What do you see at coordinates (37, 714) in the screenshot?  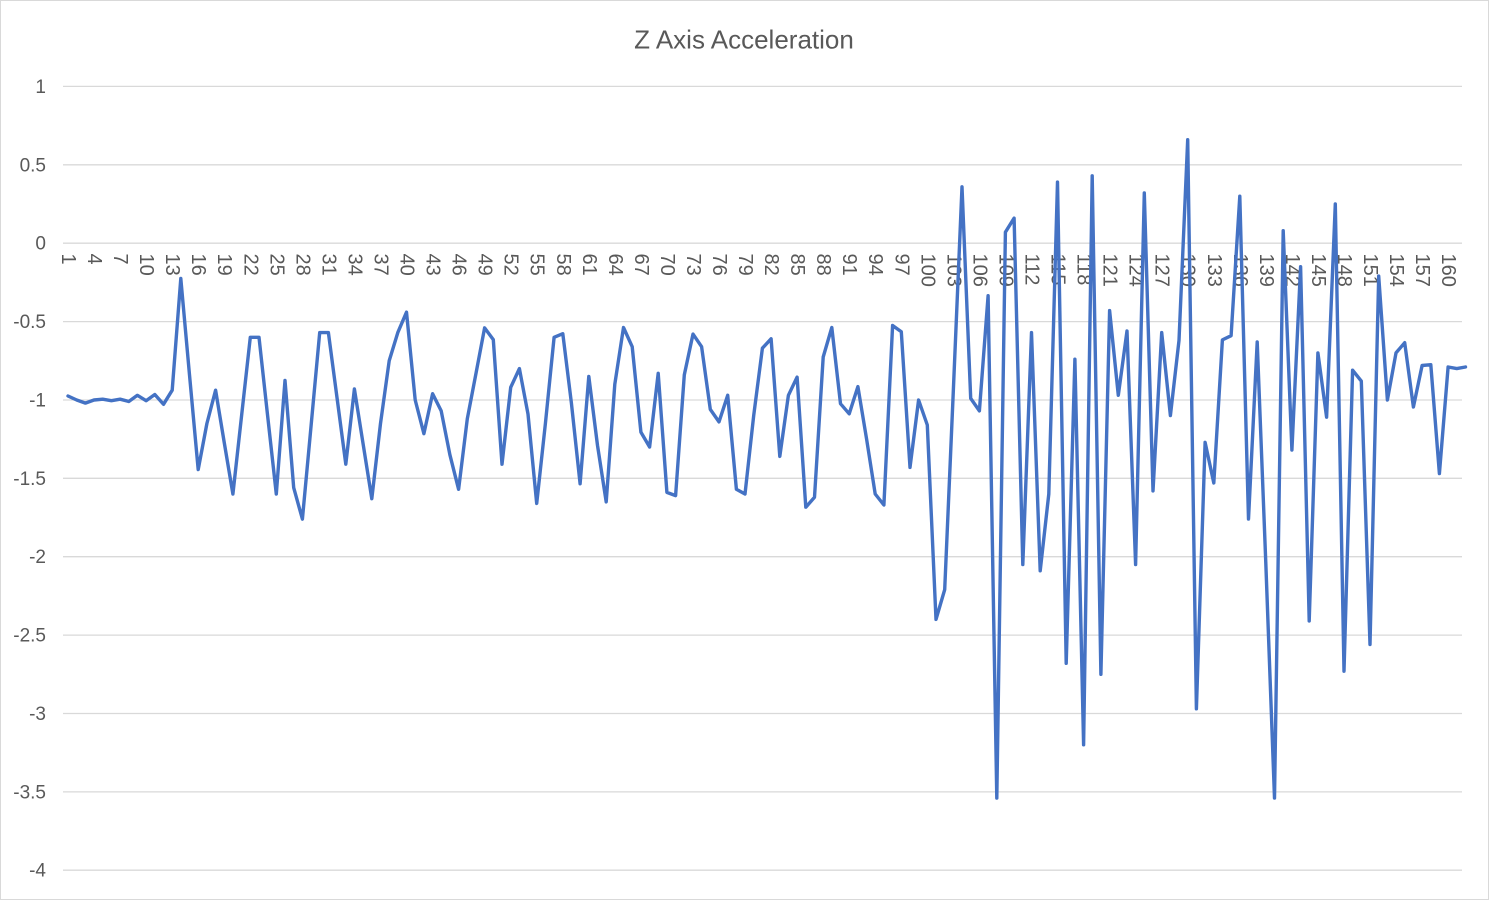 I see `svg-text: -3` at bounding box center [37, 714].